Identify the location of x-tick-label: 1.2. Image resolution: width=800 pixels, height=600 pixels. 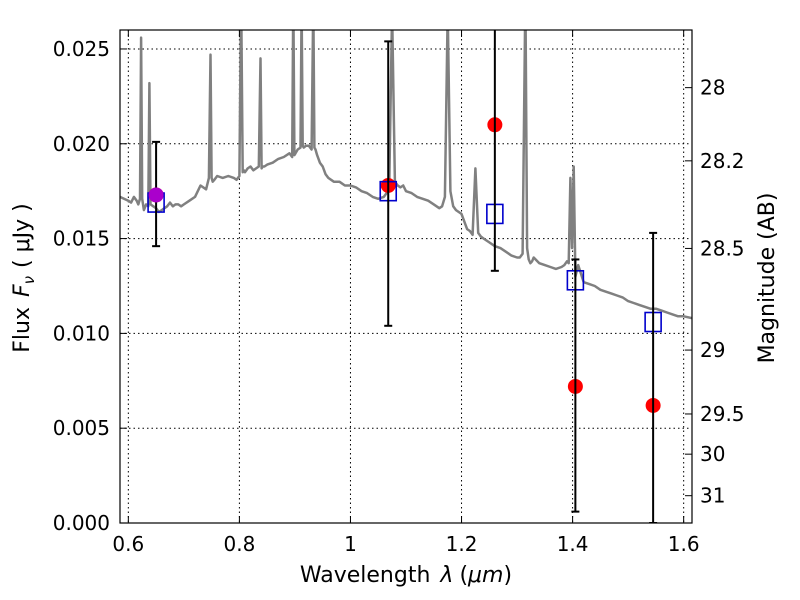
(462, 544).